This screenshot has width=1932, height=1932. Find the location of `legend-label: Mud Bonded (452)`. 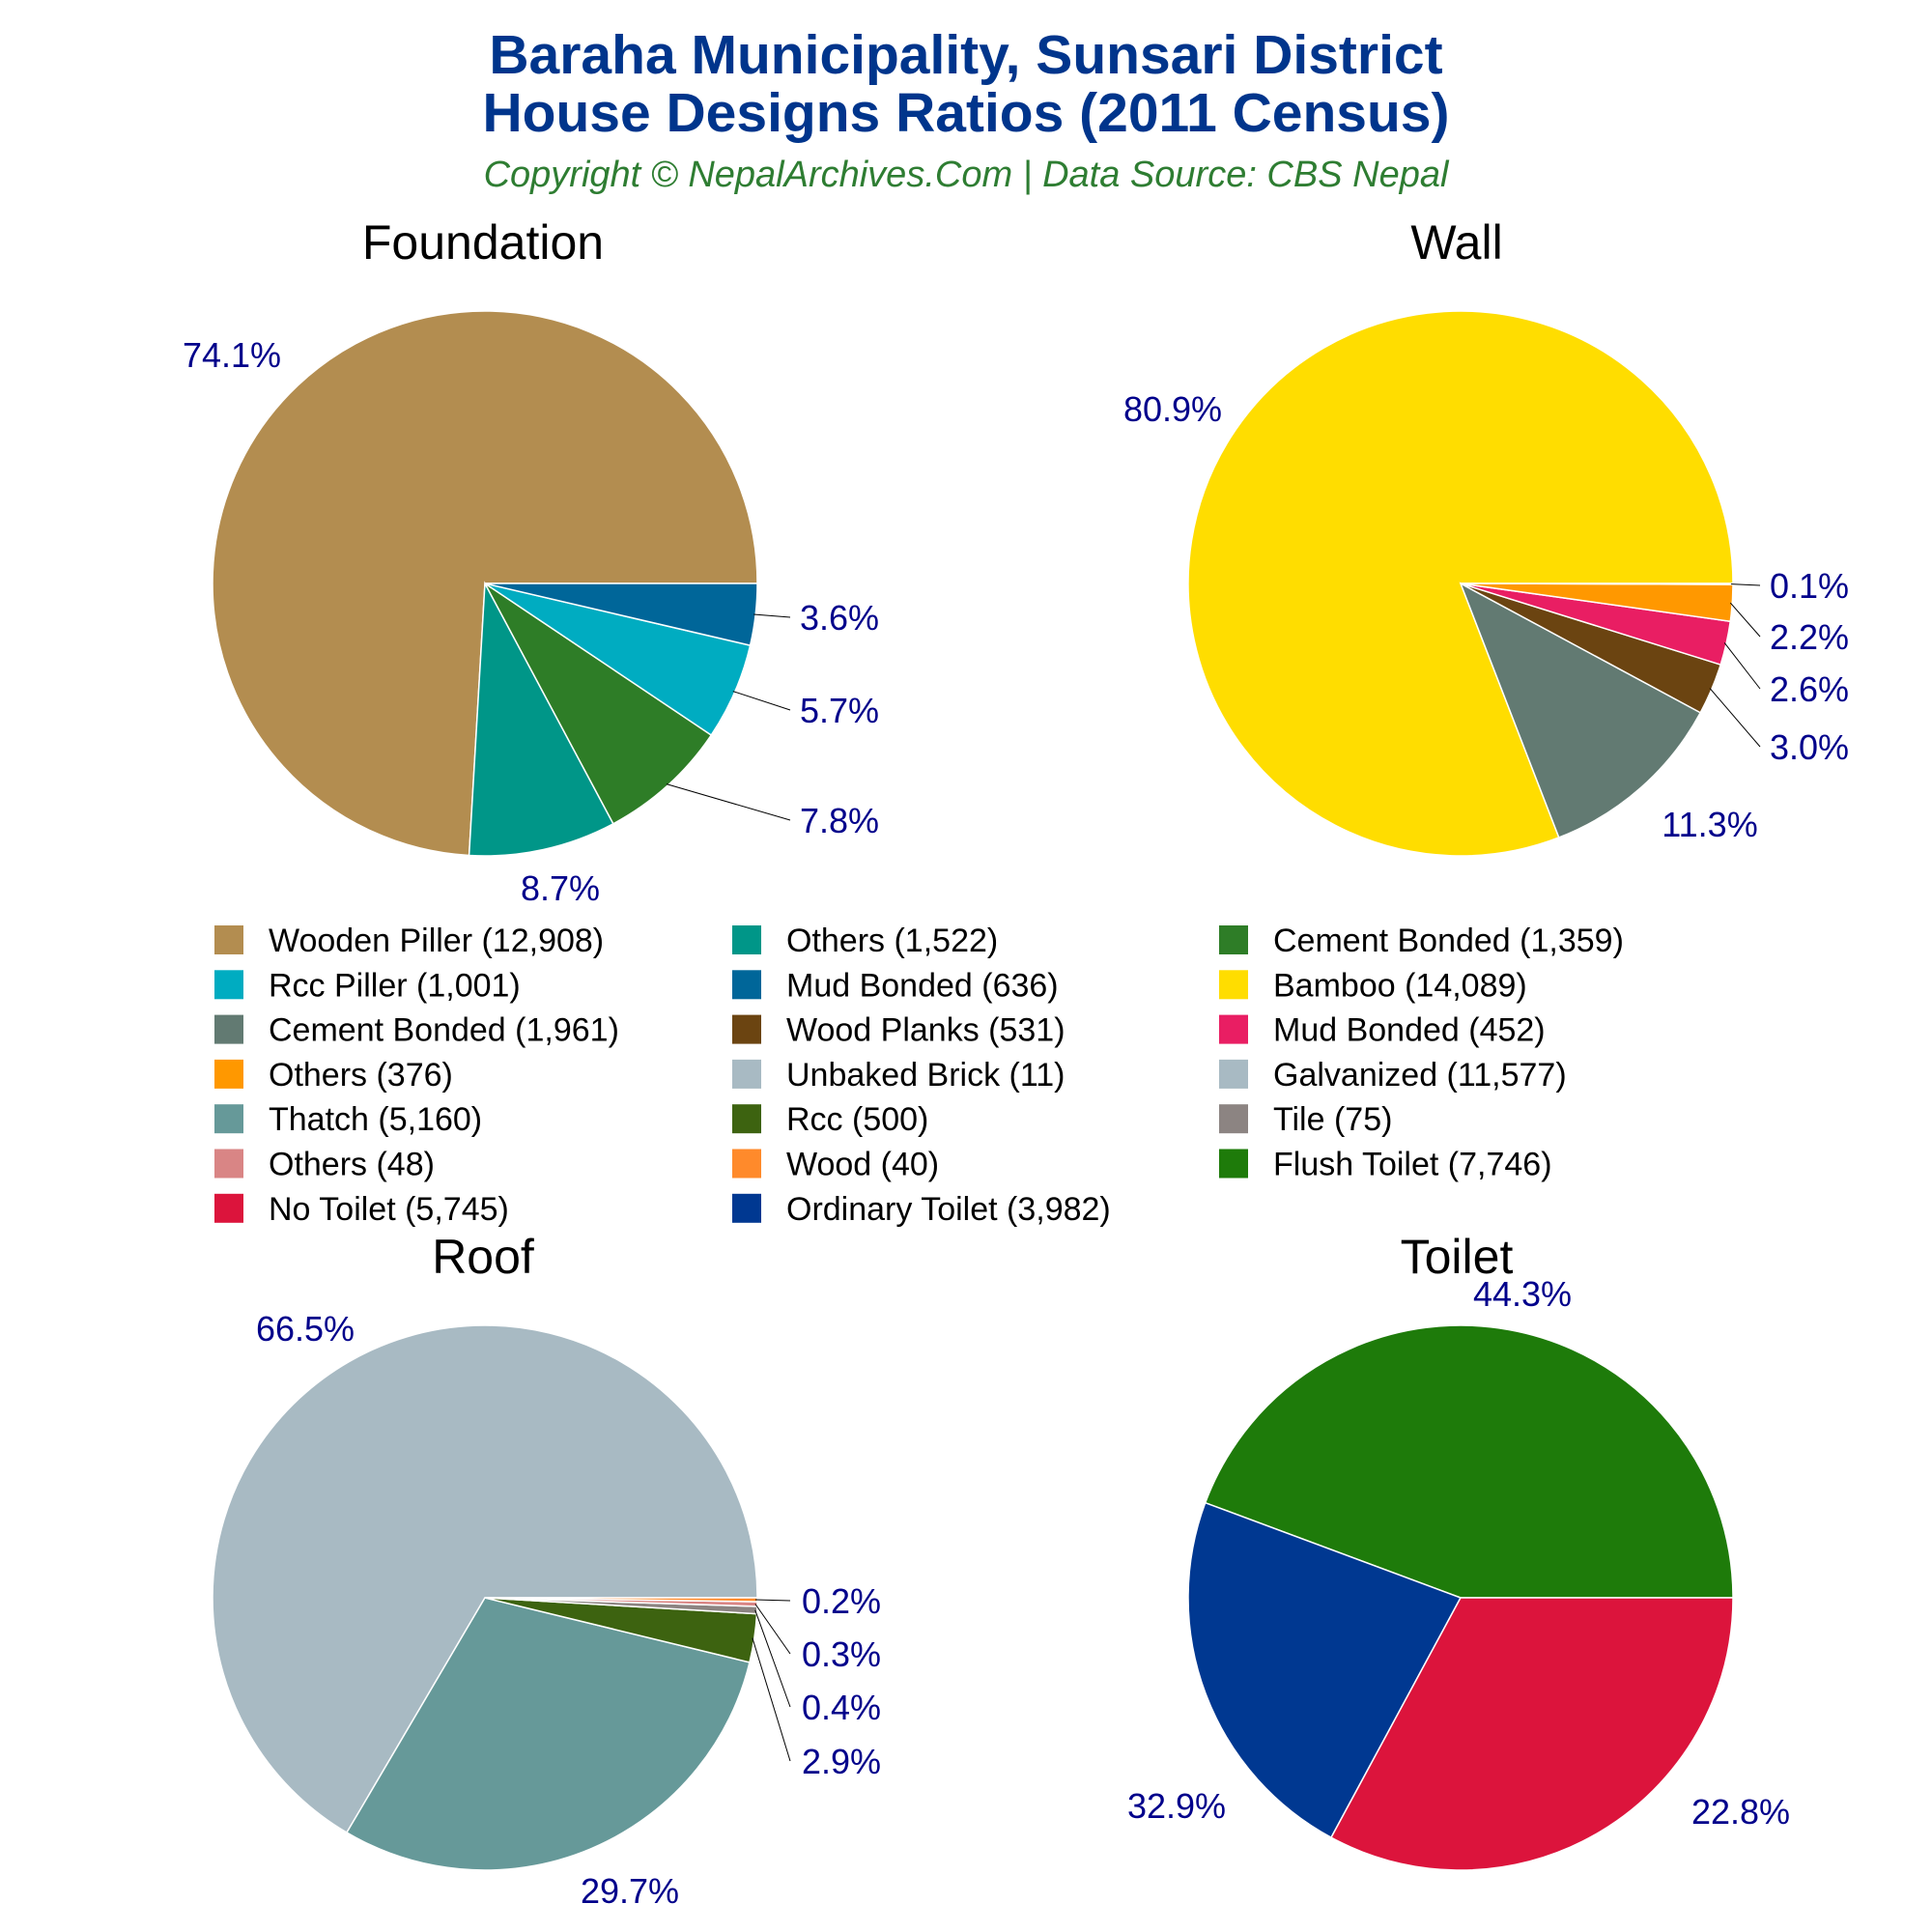

legend-label: Mud Bonded (452) is located at coordinates (1409, 1030).